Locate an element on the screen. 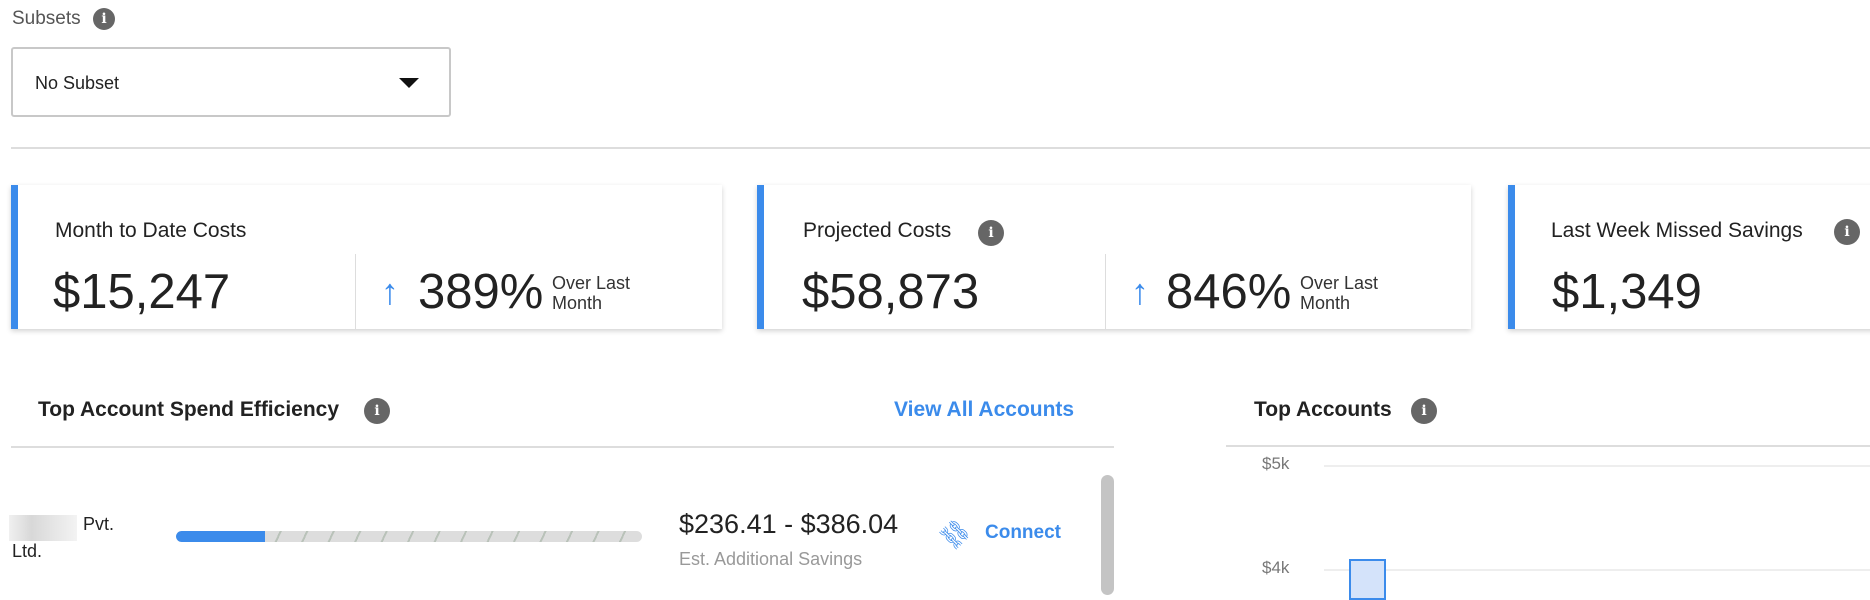  connect-button: Connect is located at coordinates (1023, 532).